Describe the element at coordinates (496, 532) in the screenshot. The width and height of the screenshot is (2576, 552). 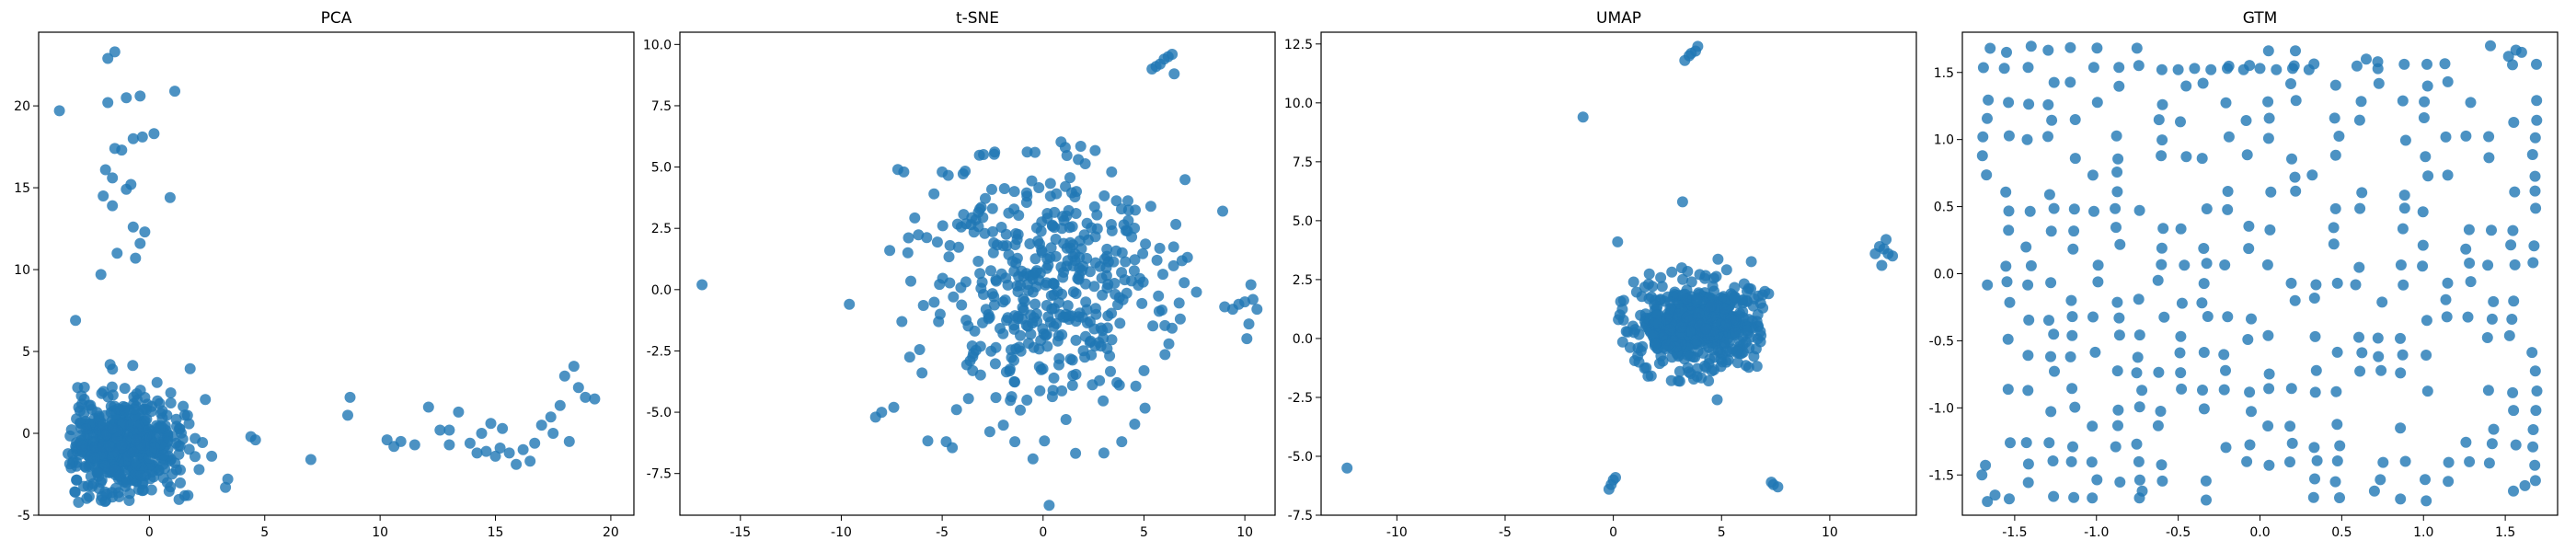
I see `x-tick-label: 15` at that location.